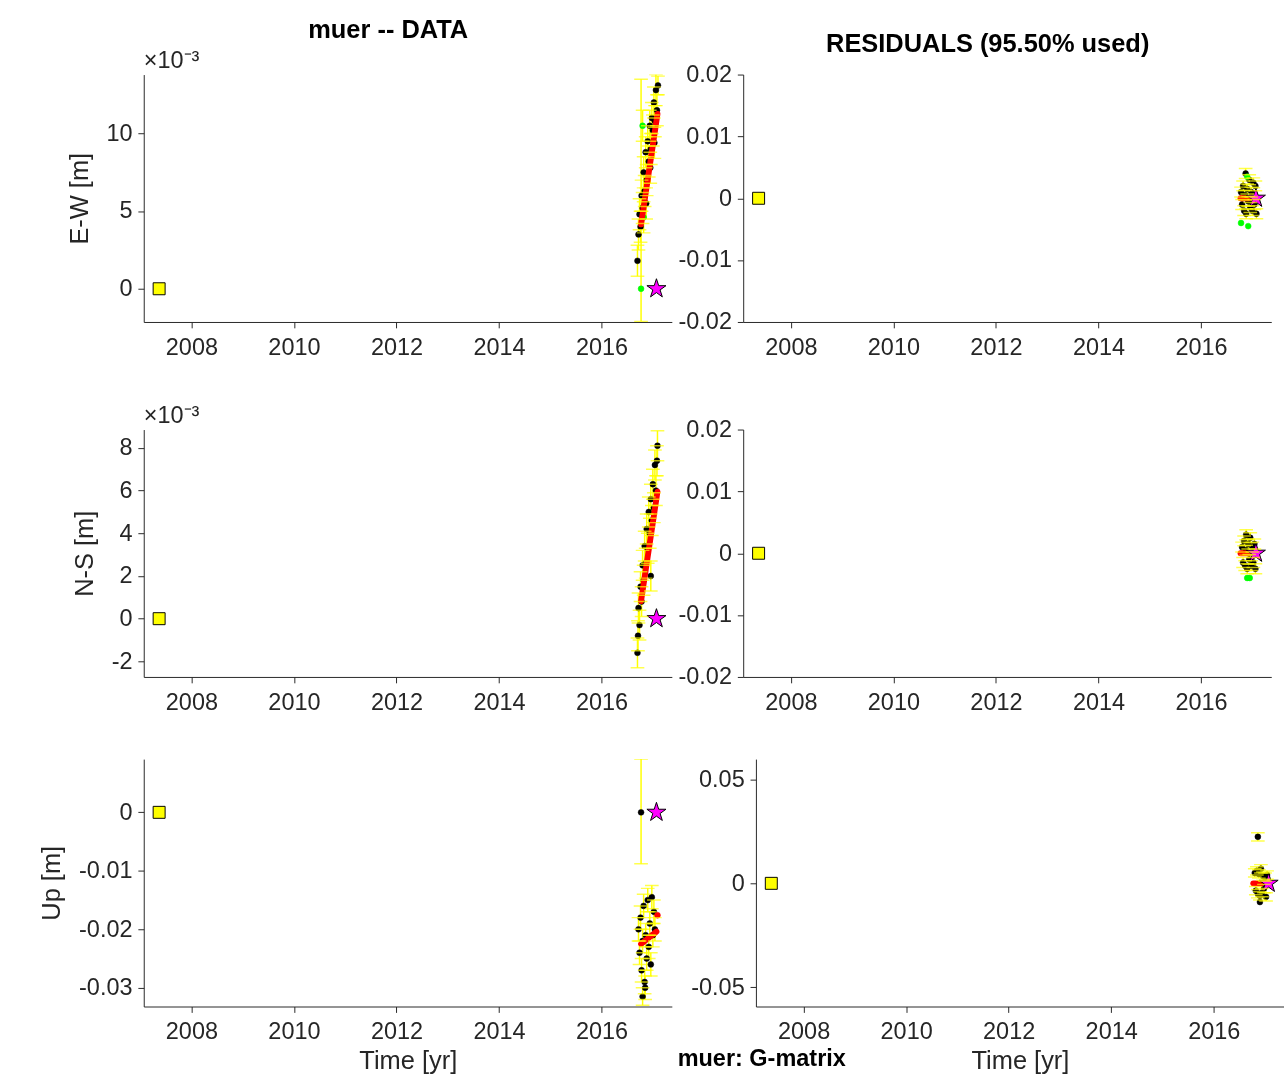  I want to click on y-tick-label: 5, so click(126, 210).